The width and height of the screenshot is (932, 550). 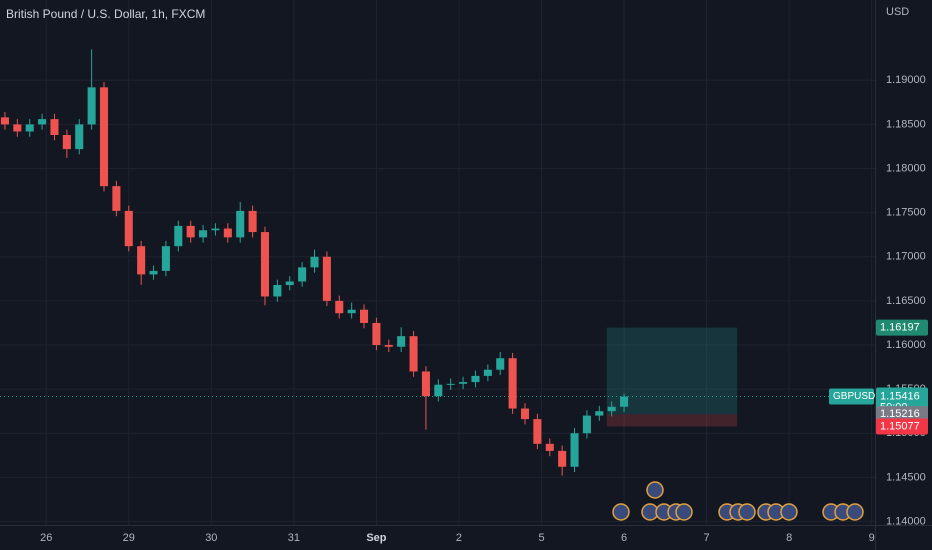 I want to click on x-tick-label: 5, so click(x=541, y=538).